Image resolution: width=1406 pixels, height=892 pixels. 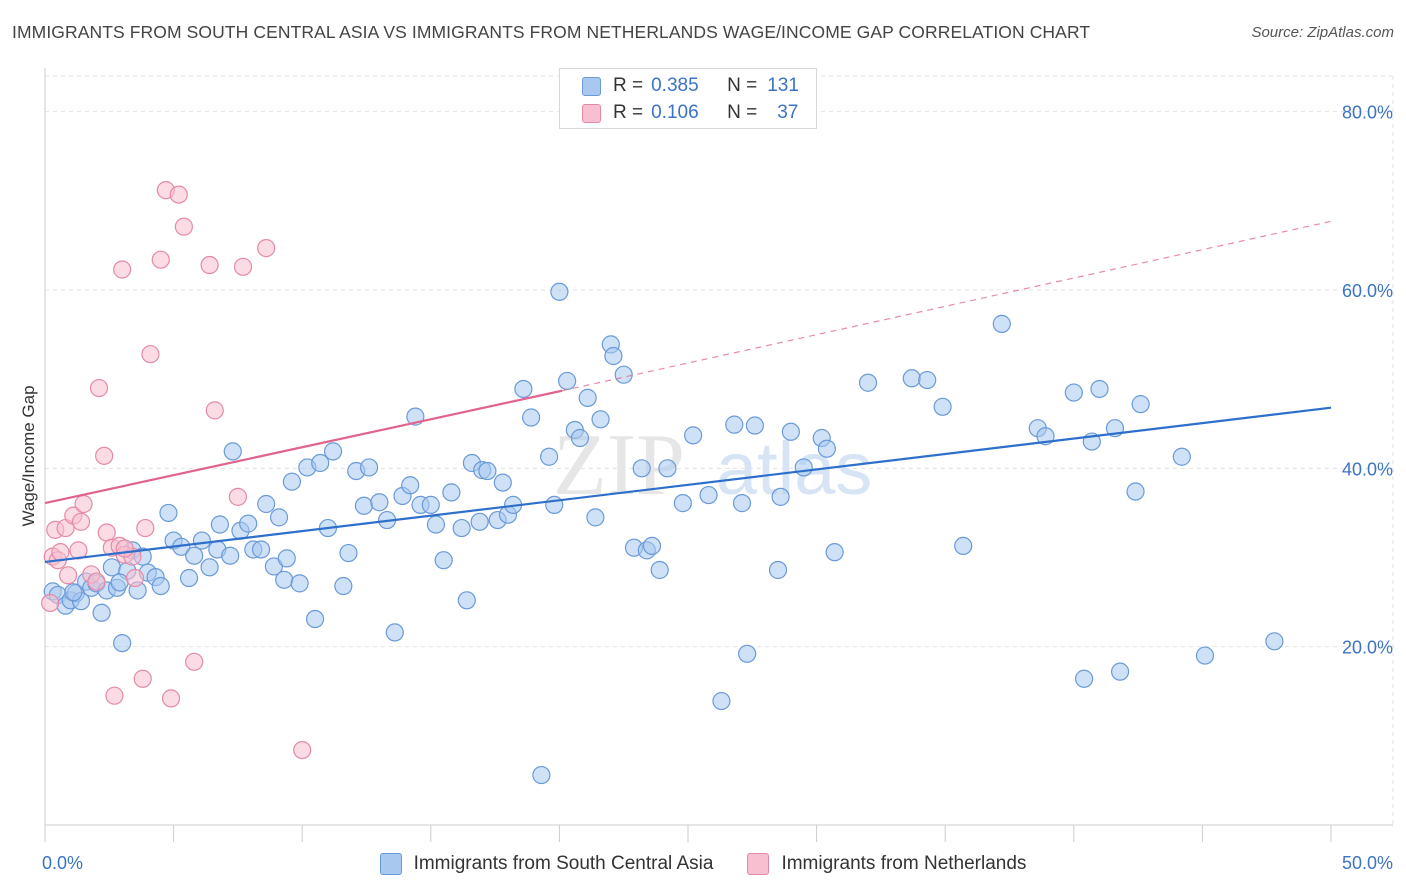 I want to click on legend-swatch-blue, so click(x=390, y=864).